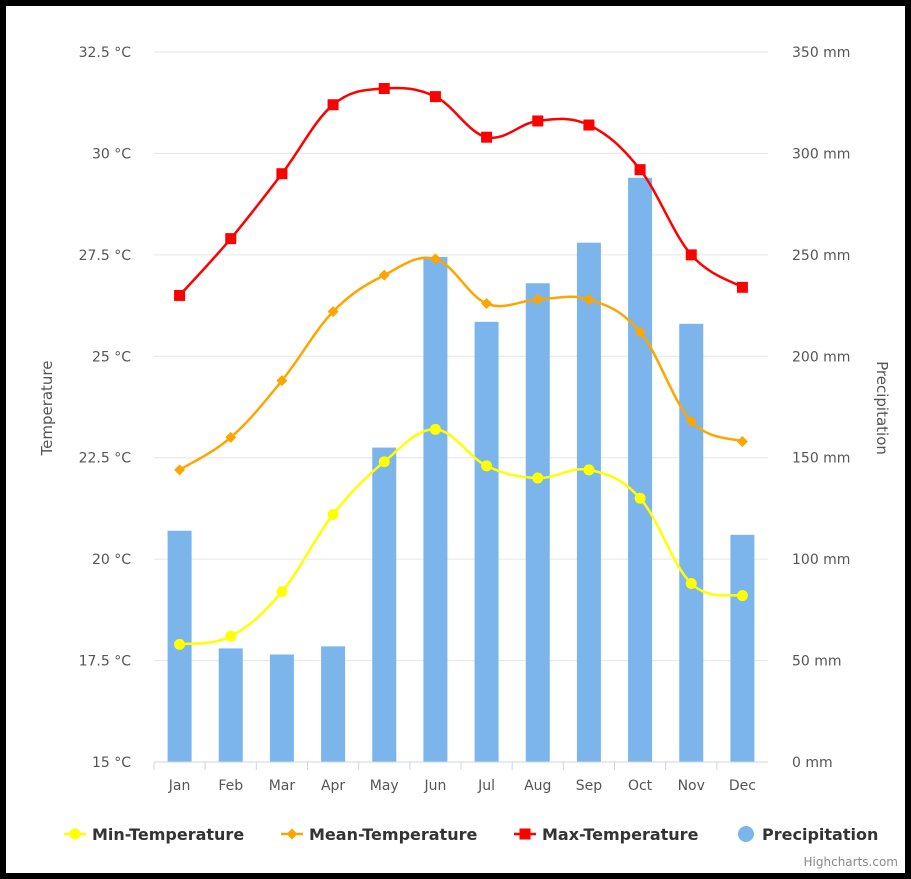 The image size is (911, 879). What do you see at coordinates (111, 560) in the screenshot?
I see `y-left-tick-label: 20 °C` at bounding box center [111, 560].